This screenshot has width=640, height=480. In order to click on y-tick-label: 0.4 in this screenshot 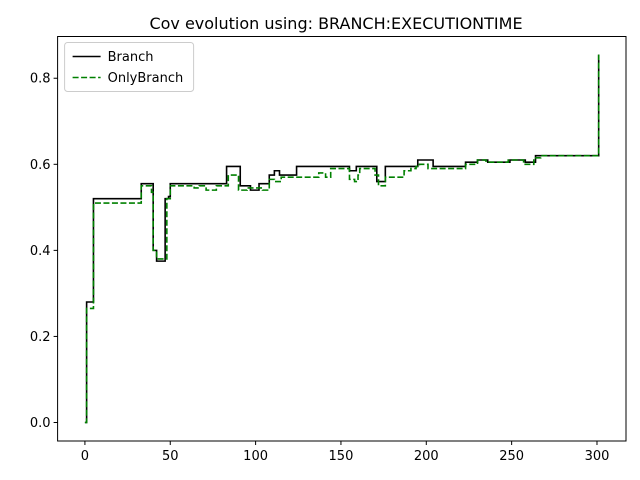, I will do `click(40, 251)`.